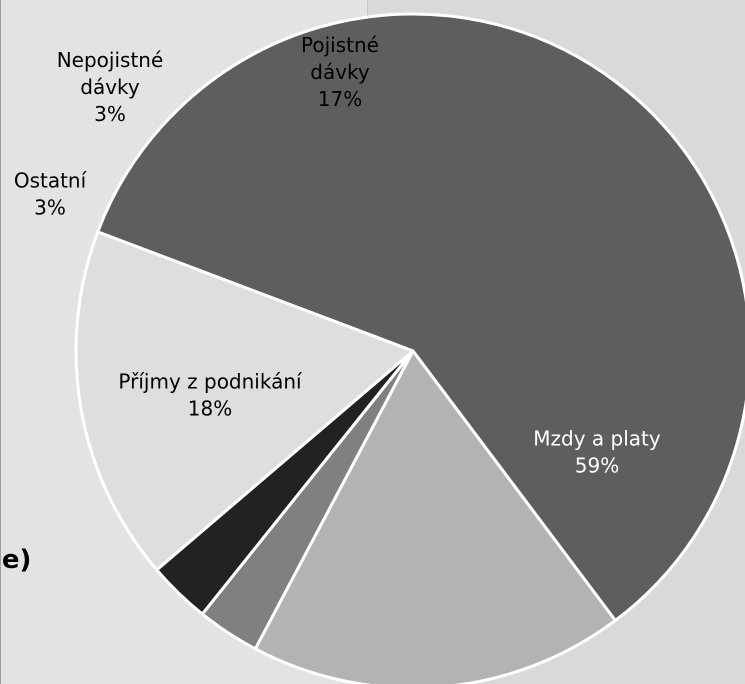  I want to click on slice-name-label: Ostatní, so click(51, 181).